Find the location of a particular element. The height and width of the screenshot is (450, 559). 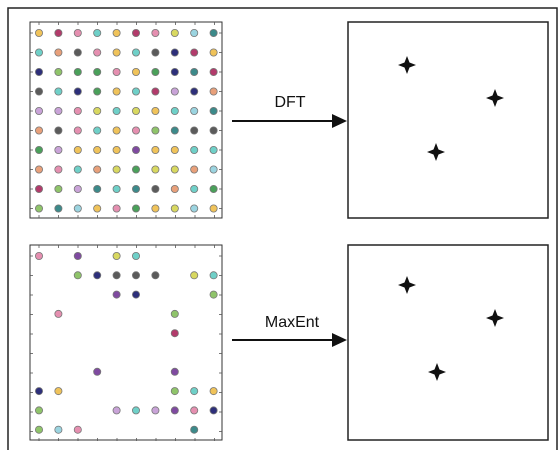

method-label: MaxEnt is located at coordinates (292, 322).